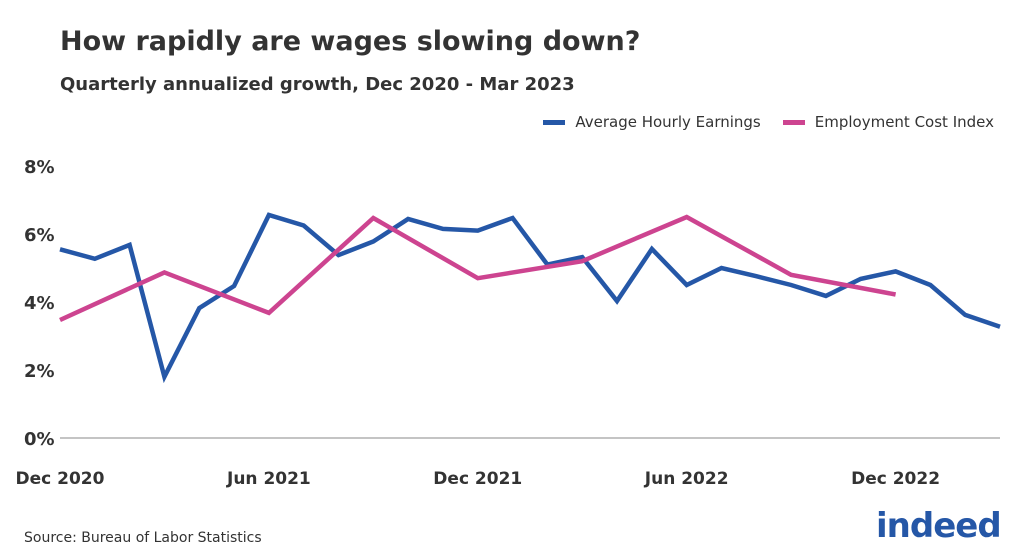 The width and height of the screenshot is (1024, 559). I want to click on legend-item-eci: Employment Cost Index, so click(888, 122).